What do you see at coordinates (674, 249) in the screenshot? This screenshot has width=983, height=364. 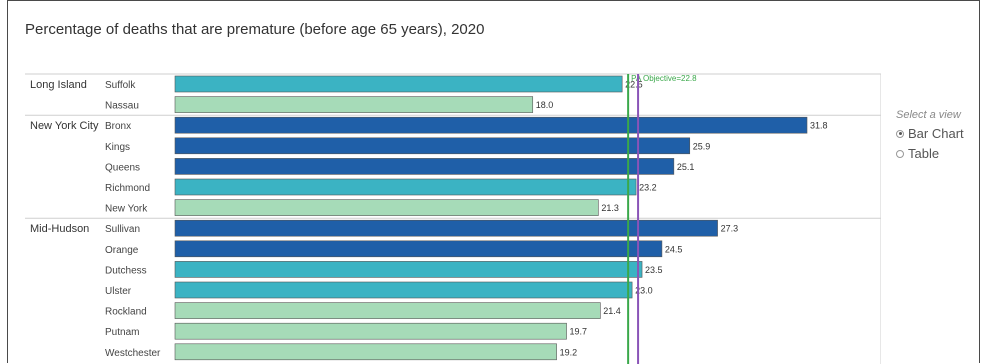 I see `data-label: 24.5` at bounding box center [674, 249].